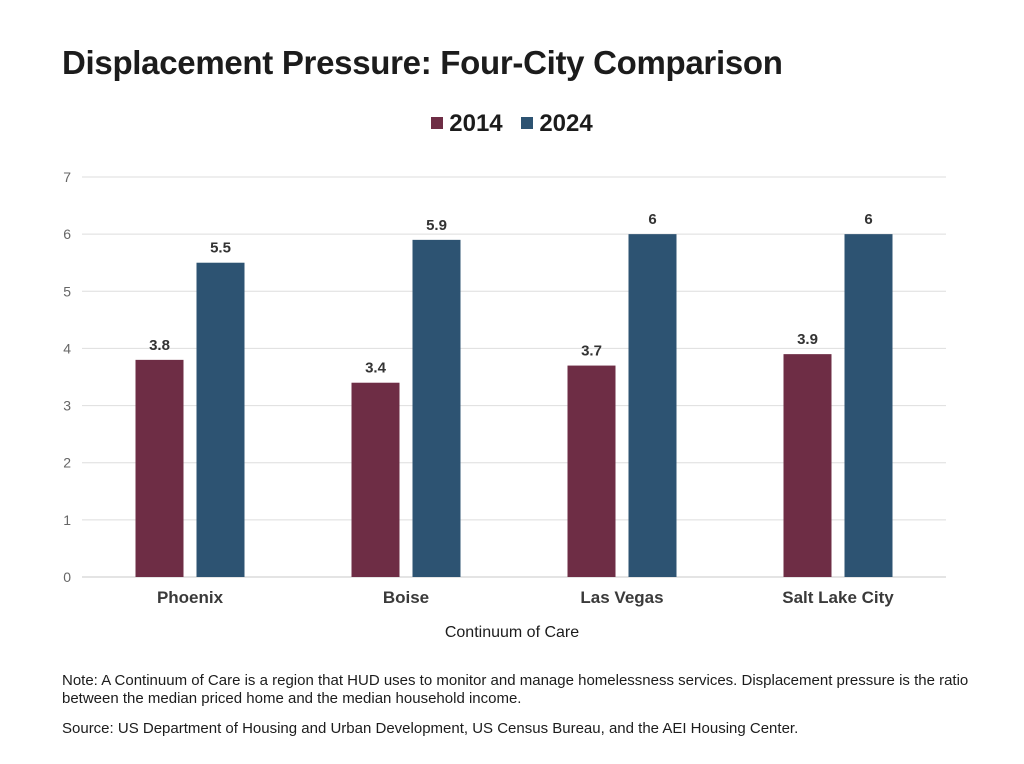  Describe the element at coordinates (67, 463) in the screenshot. I see `y-tick-label: 2` at that location.